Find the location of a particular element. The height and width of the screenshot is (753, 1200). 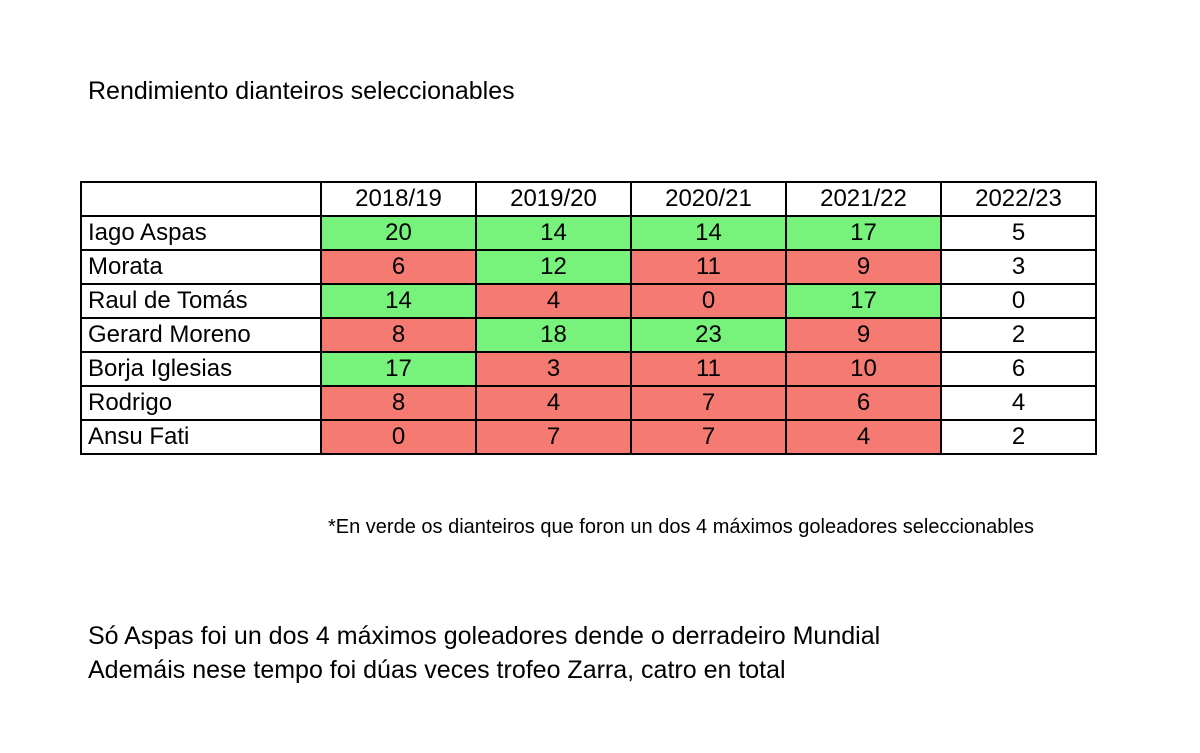

player-name-cell: Raul de Tomás is located at coordinates (201, 301).